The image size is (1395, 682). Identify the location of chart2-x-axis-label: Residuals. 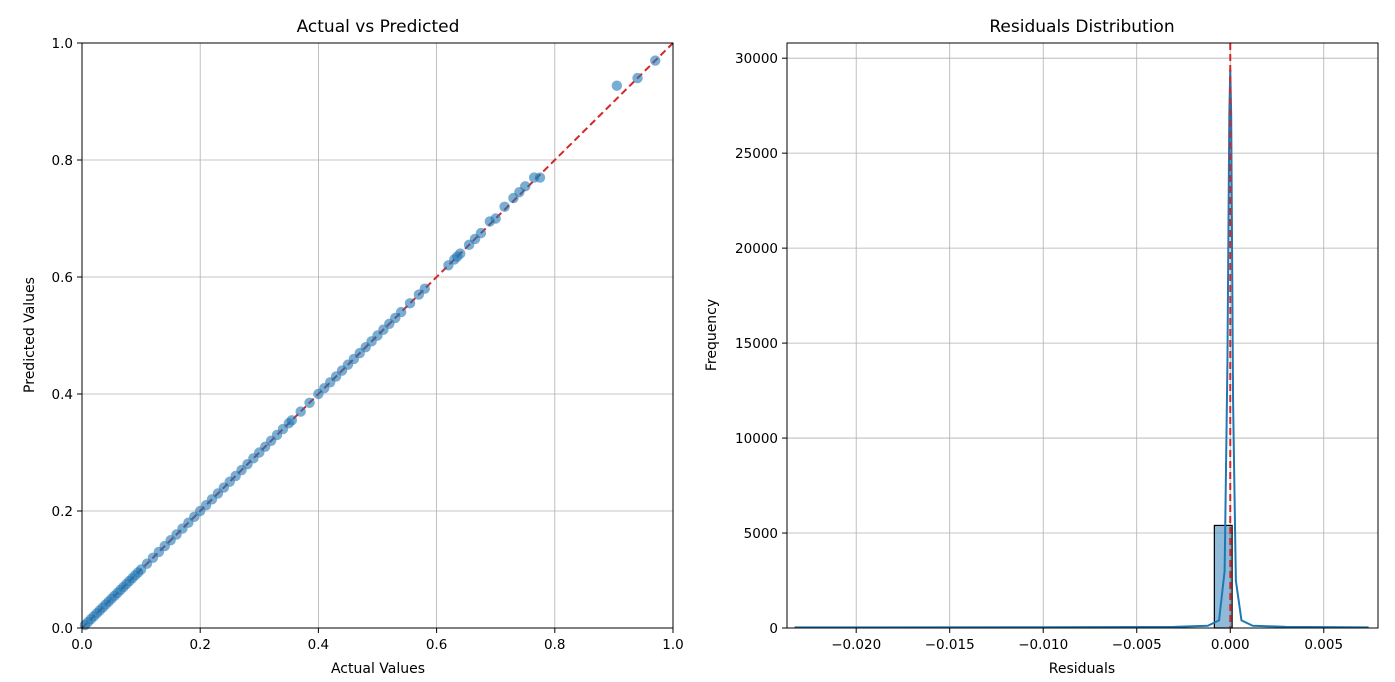
(1082, 669).